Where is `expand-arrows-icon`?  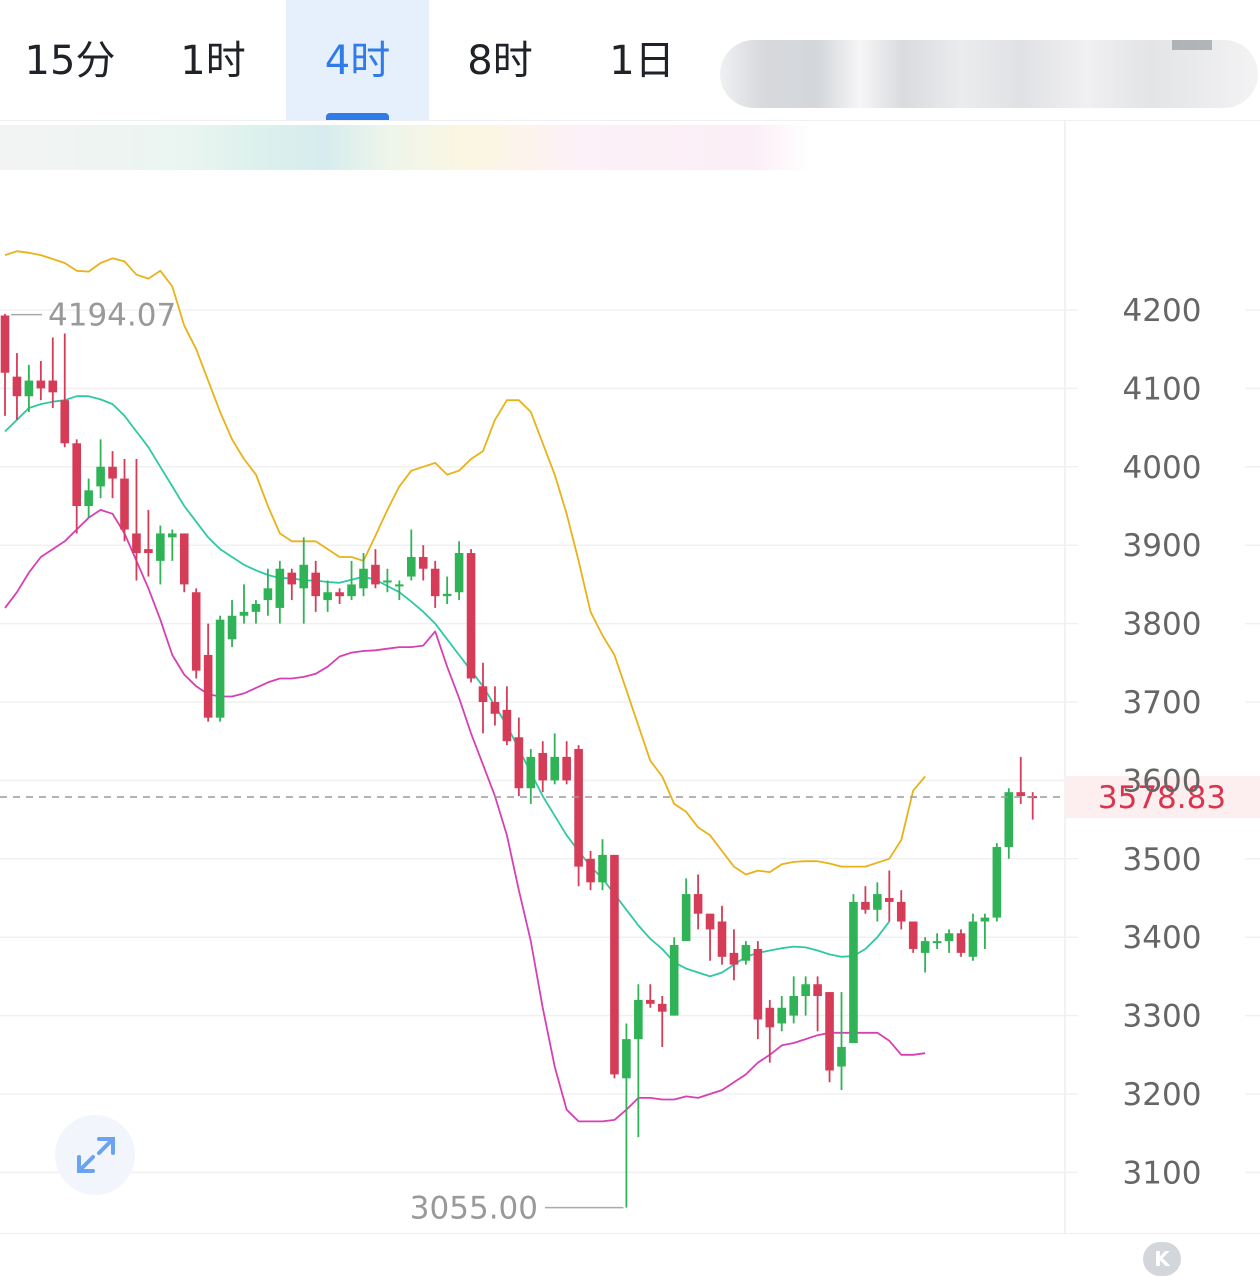
expand-arrows-icon is located at coordinates (96, 1155).